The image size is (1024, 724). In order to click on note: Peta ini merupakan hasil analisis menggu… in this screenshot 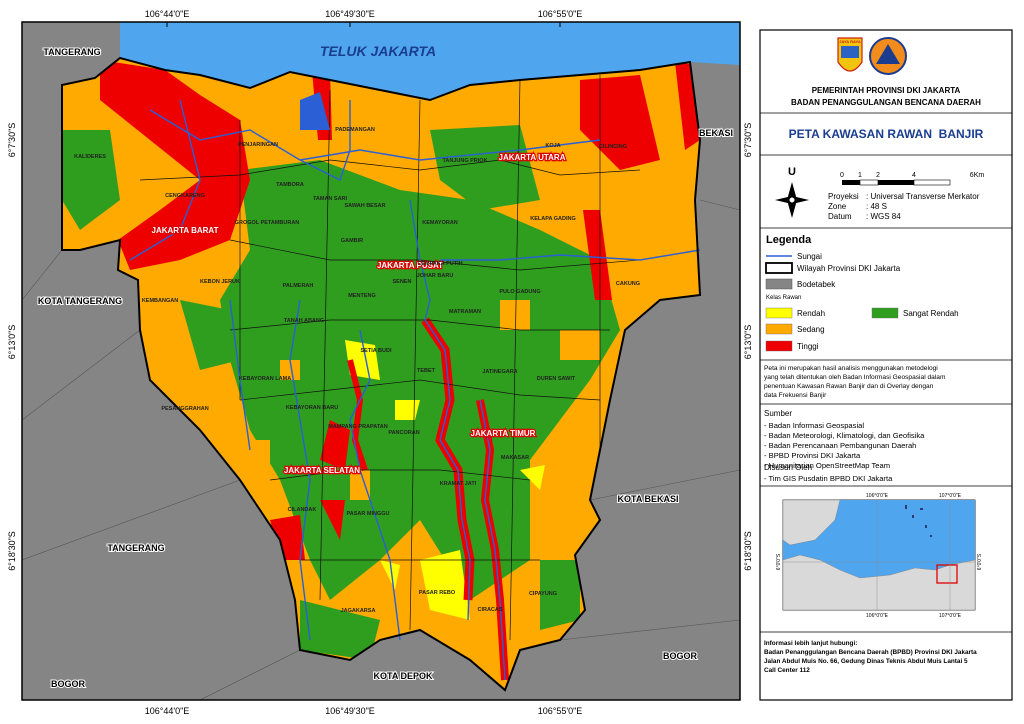, I will do `click(855, 382)`.